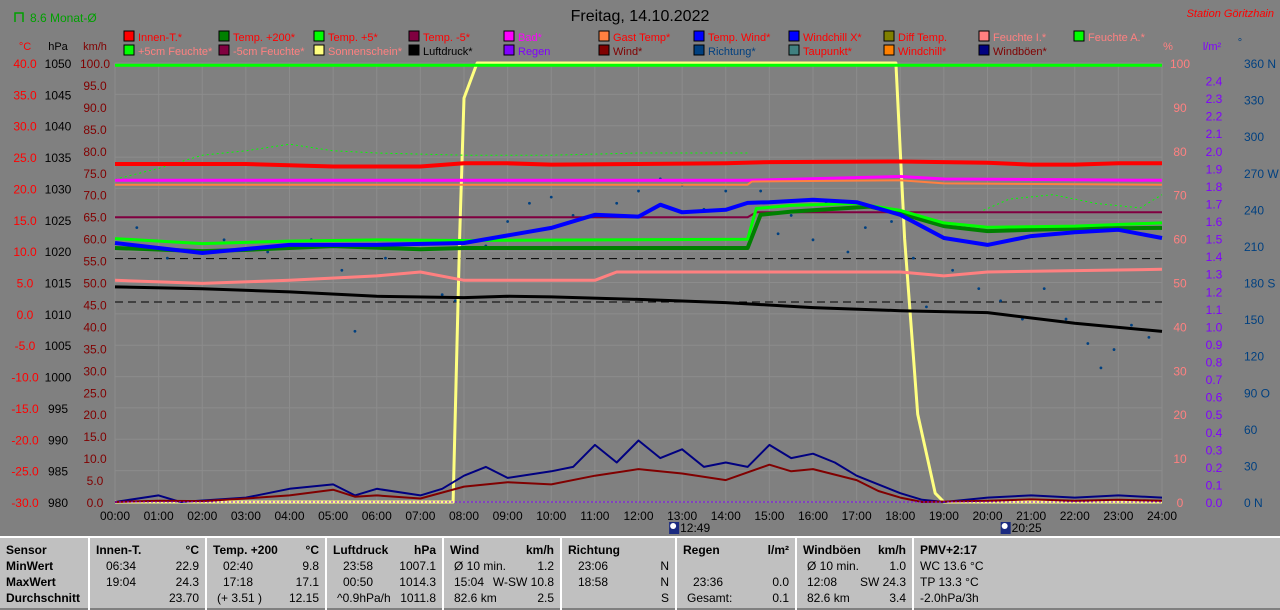  Describe the element at coordinates (638, 276) in the screenshot. I see `series-feuchte-i` at that location.